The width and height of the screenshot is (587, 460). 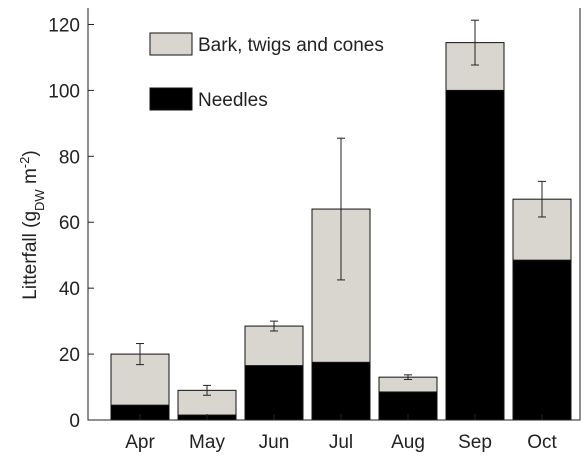 I want to click on y-tick-label: 60, so click(x=69, y=223).